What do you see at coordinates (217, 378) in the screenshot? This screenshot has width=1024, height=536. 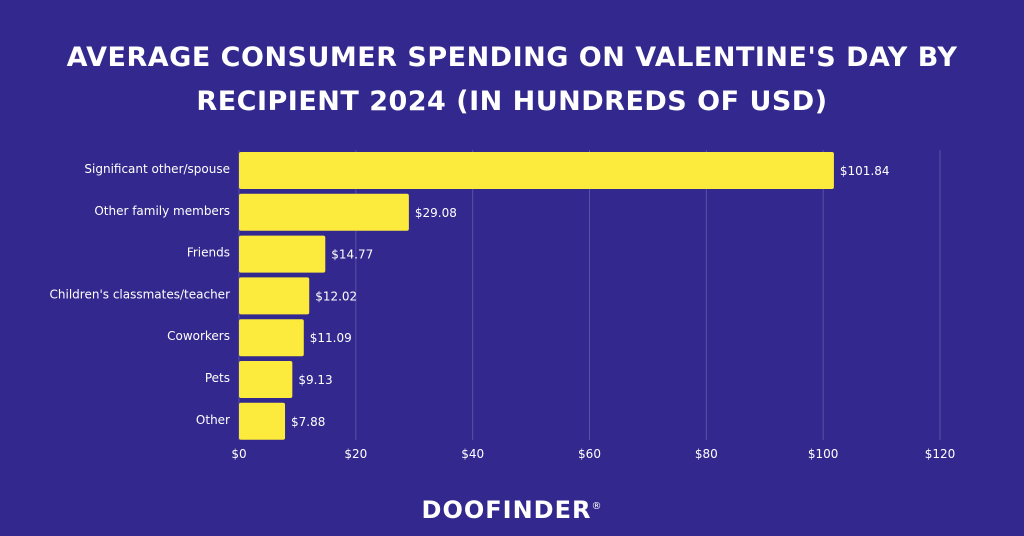 I see `category-label: Pets` at bounding box center [217, 378].